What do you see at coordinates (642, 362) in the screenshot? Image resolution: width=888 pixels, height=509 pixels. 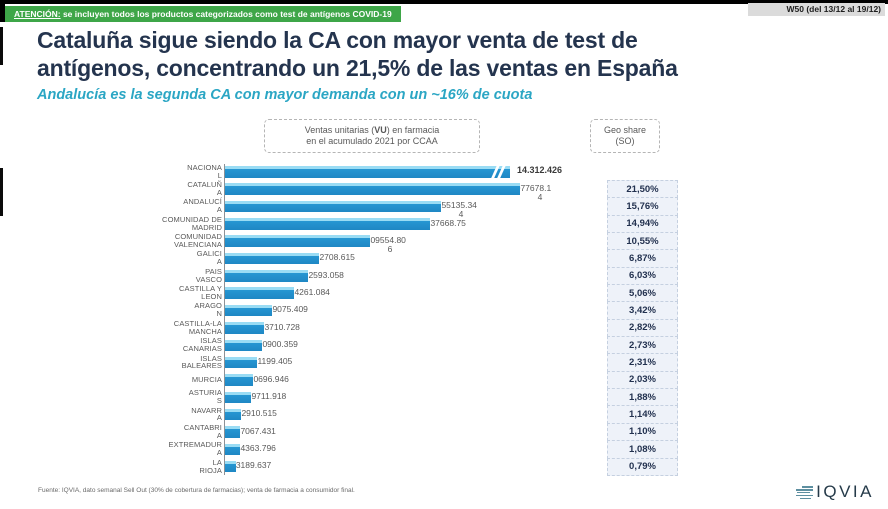 I see `geo-share-cell: 2,31%` at bounding box center [642, 362].